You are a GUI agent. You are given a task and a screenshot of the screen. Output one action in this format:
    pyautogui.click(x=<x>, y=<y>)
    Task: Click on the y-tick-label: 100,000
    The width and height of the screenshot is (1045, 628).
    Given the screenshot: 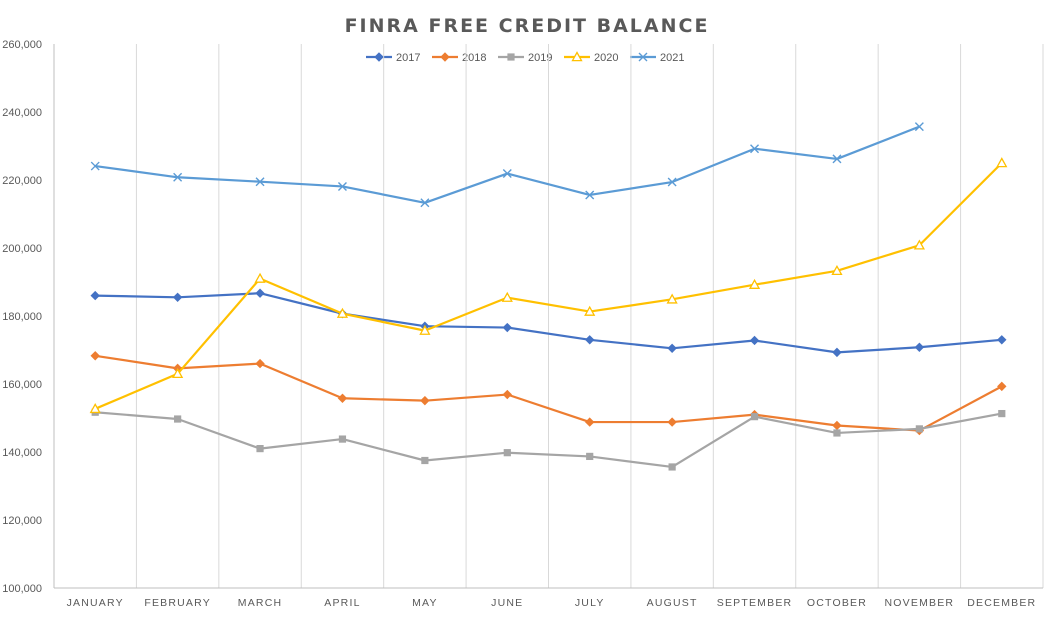 What is the action you would take?
    pyautogui.click(x=22, y=589)
    